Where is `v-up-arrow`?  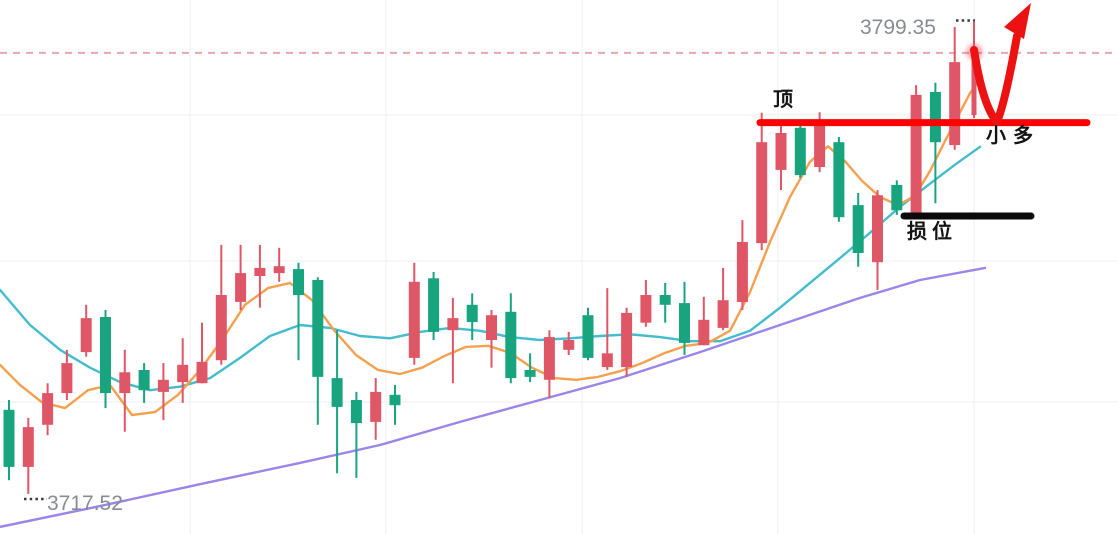 v-up-arrow is located at coordinates (1000, 64).